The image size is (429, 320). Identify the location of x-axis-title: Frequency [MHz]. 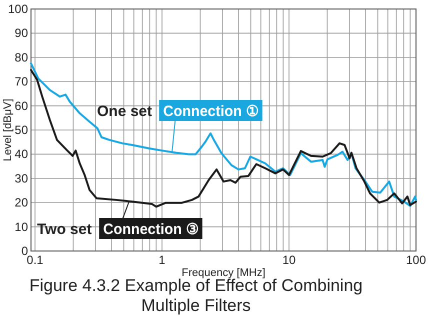
(224, 273).